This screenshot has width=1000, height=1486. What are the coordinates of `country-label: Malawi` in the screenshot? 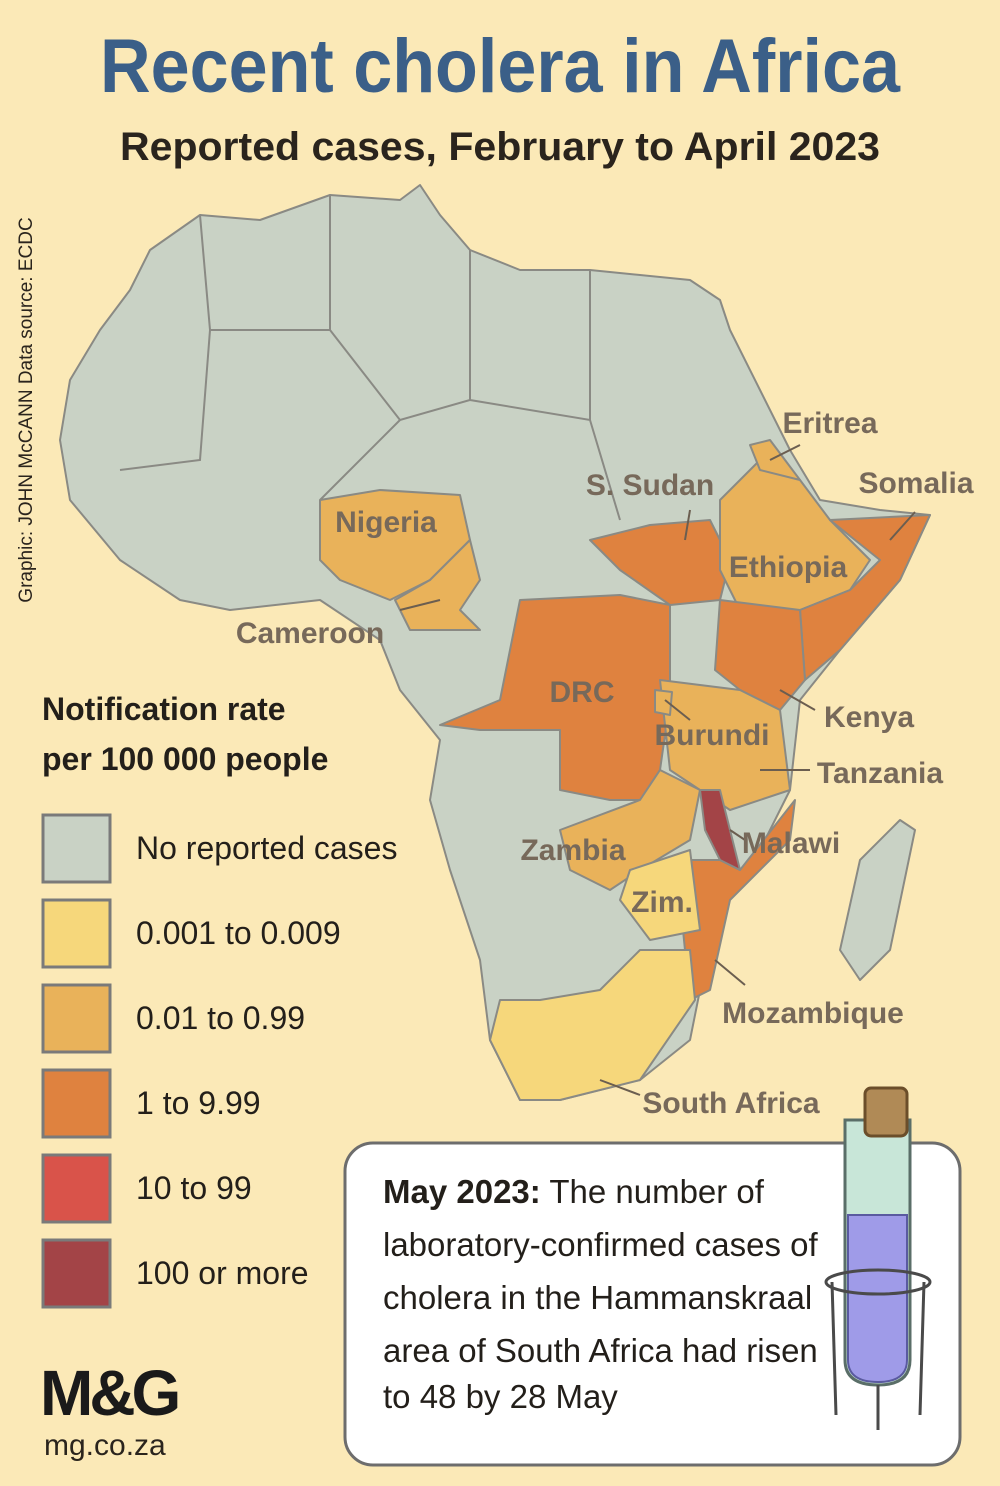 It's located at (791, 843).